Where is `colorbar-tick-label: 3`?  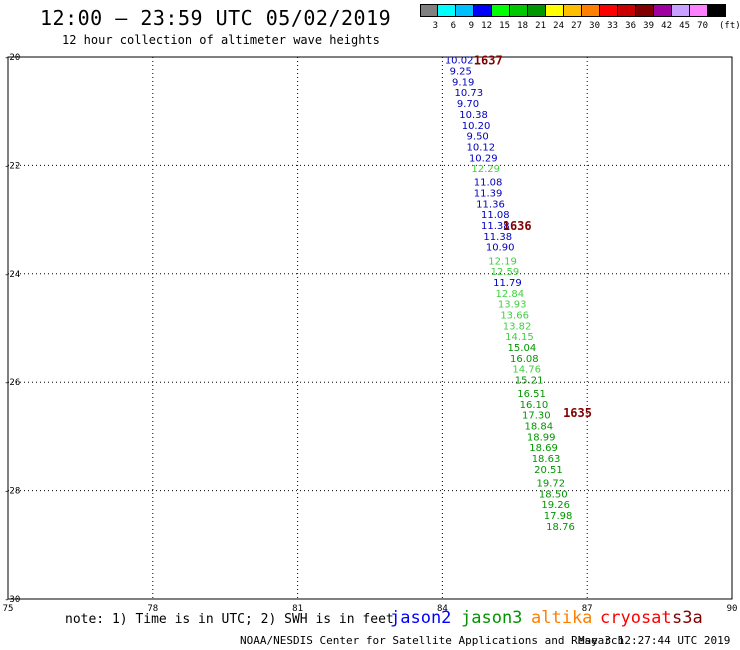
colorbar-tick-label: 3 is located at coordinates (435, 26).